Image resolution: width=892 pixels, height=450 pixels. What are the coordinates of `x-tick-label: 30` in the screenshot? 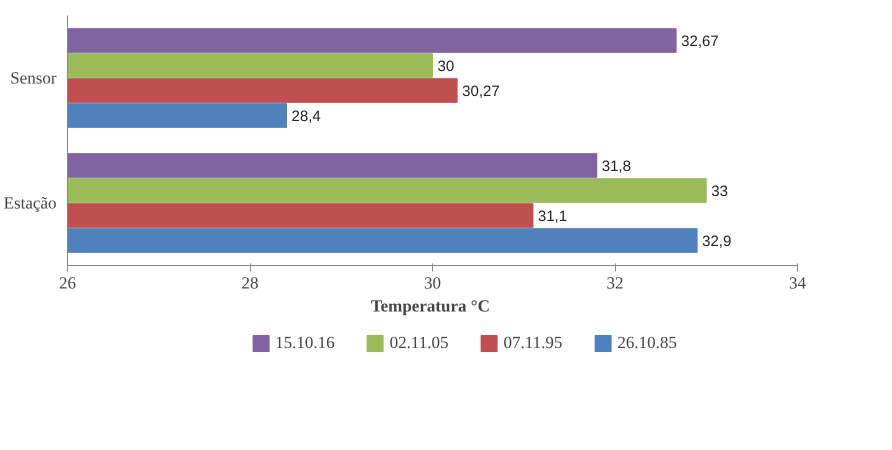 It's located at (432, 283).